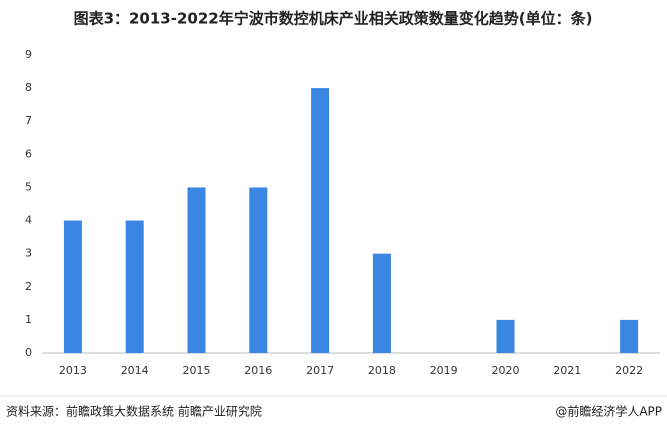 The height and width of the screenshot is (434, 667). Describe the element at coordinates (28, 120) in the screenshot. I see `y-tick-label: 7` at that location.